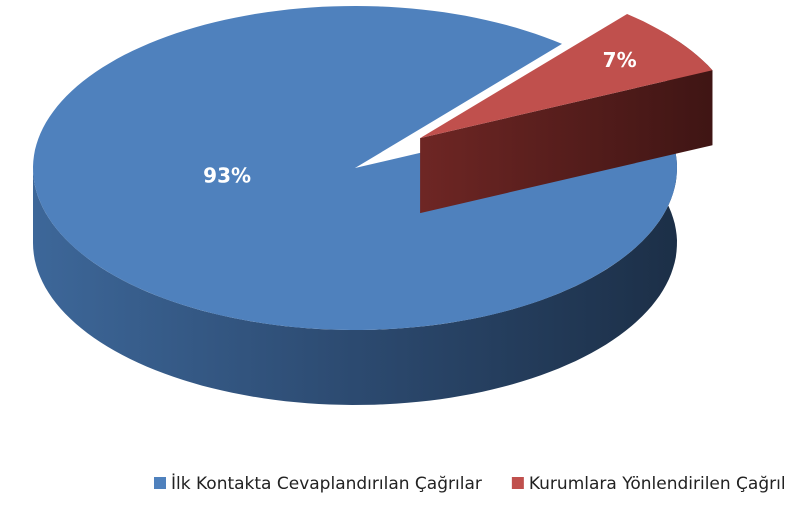 The image size is (786, 508). What do you see at coordinates (657, 484) in the screenshot?
I see `legend-label: Kurumlara Yönlendirilen Çağrılar` at bounding box center [657, 484].